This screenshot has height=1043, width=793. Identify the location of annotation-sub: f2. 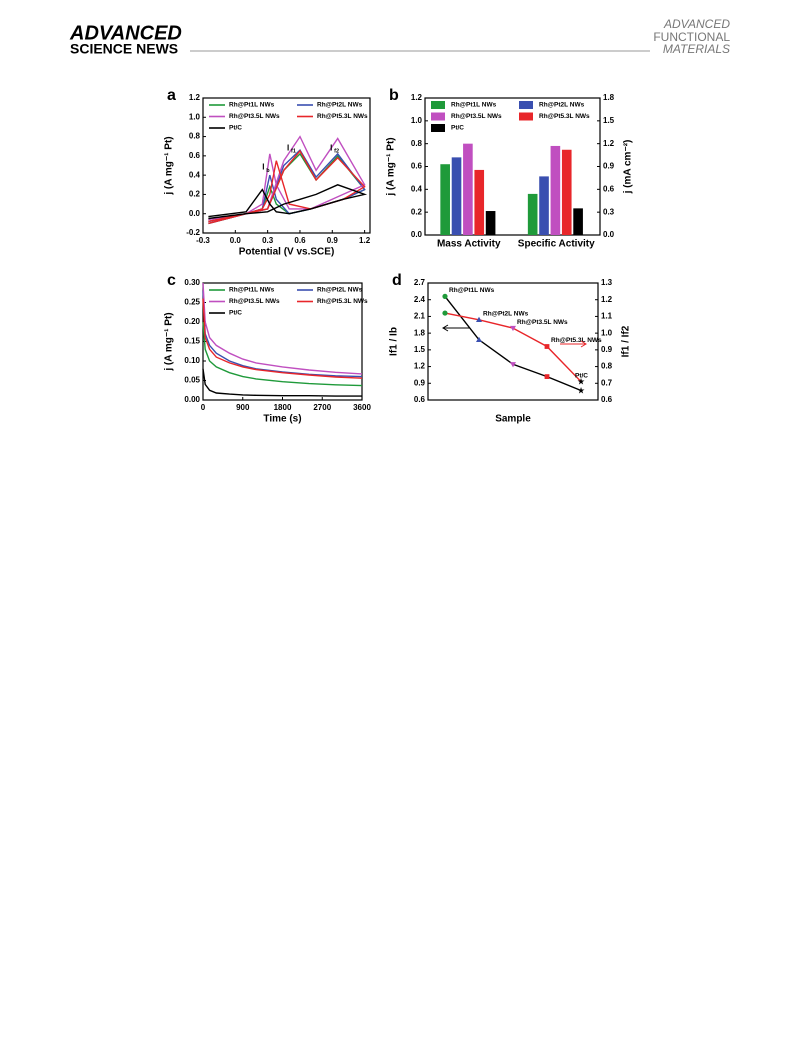
(336, 152).